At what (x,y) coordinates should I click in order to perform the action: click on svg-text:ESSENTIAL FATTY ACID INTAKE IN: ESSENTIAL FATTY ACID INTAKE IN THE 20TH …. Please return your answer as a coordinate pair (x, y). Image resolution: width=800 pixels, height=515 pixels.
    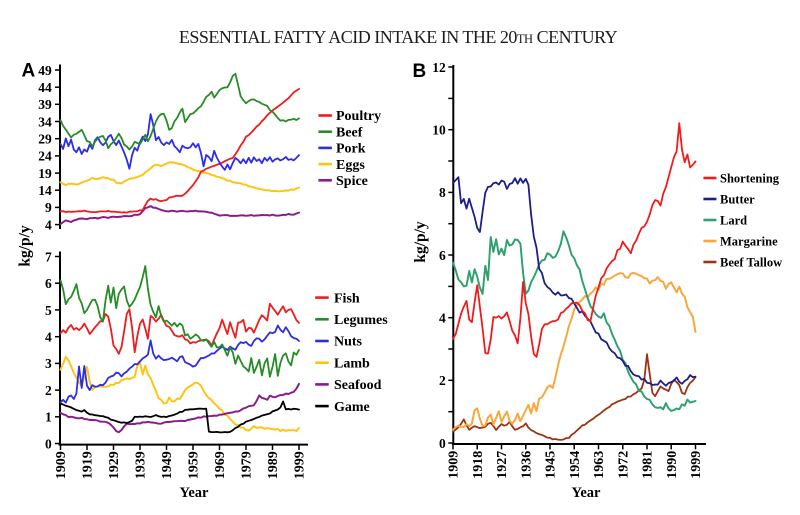
    Looking at the image, I should click on (398, 37).